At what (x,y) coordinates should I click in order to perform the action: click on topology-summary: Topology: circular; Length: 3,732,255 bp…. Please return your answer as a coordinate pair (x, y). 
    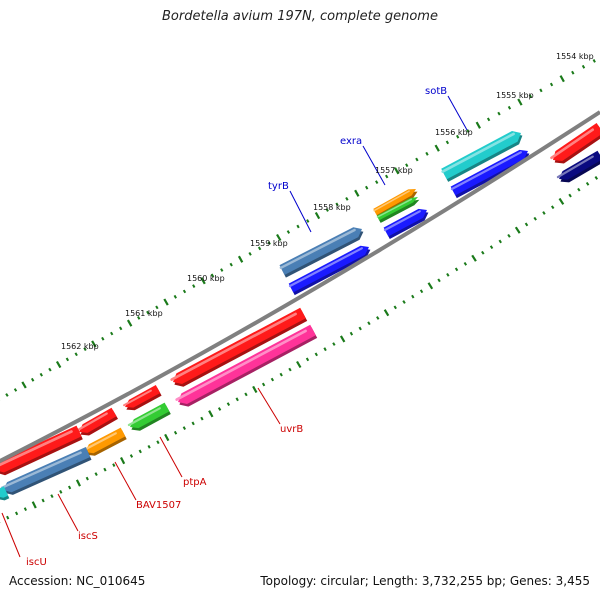
    Looking at the image, I should click on (425, 581).